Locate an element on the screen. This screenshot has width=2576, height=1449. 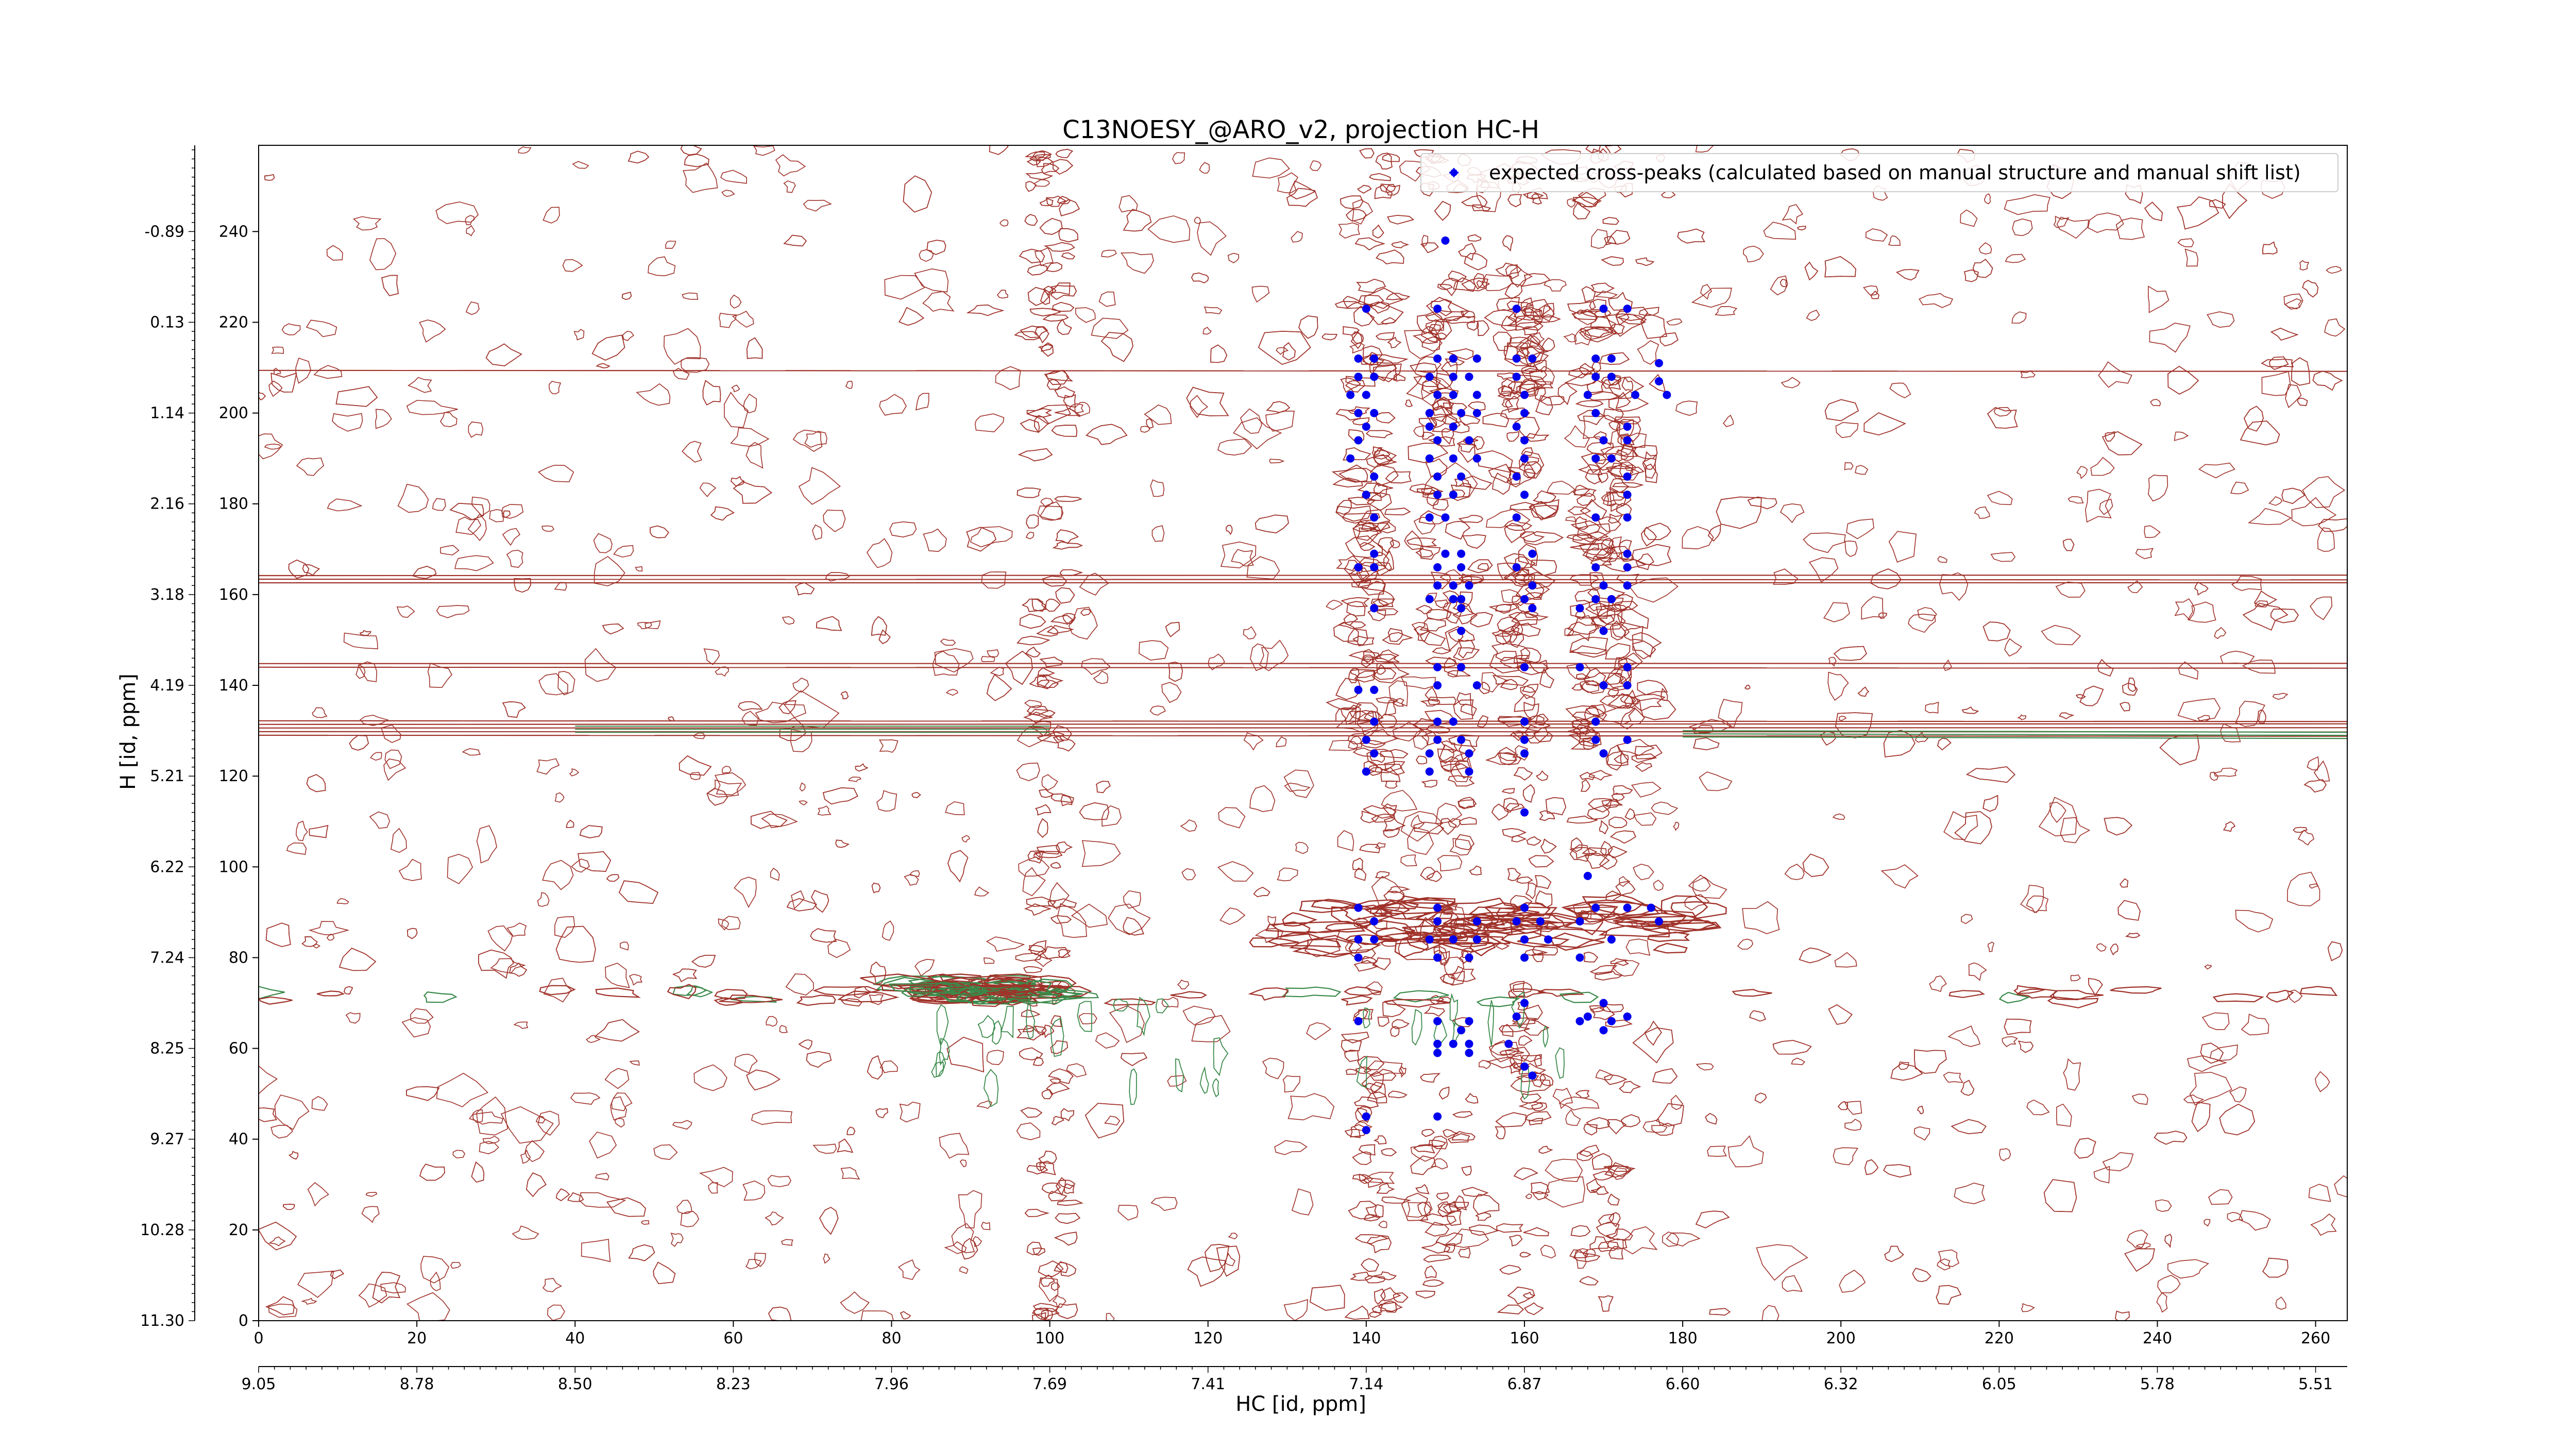
x-ppm-tick-label: 6.05 is located at coordinates (1999, 1384).